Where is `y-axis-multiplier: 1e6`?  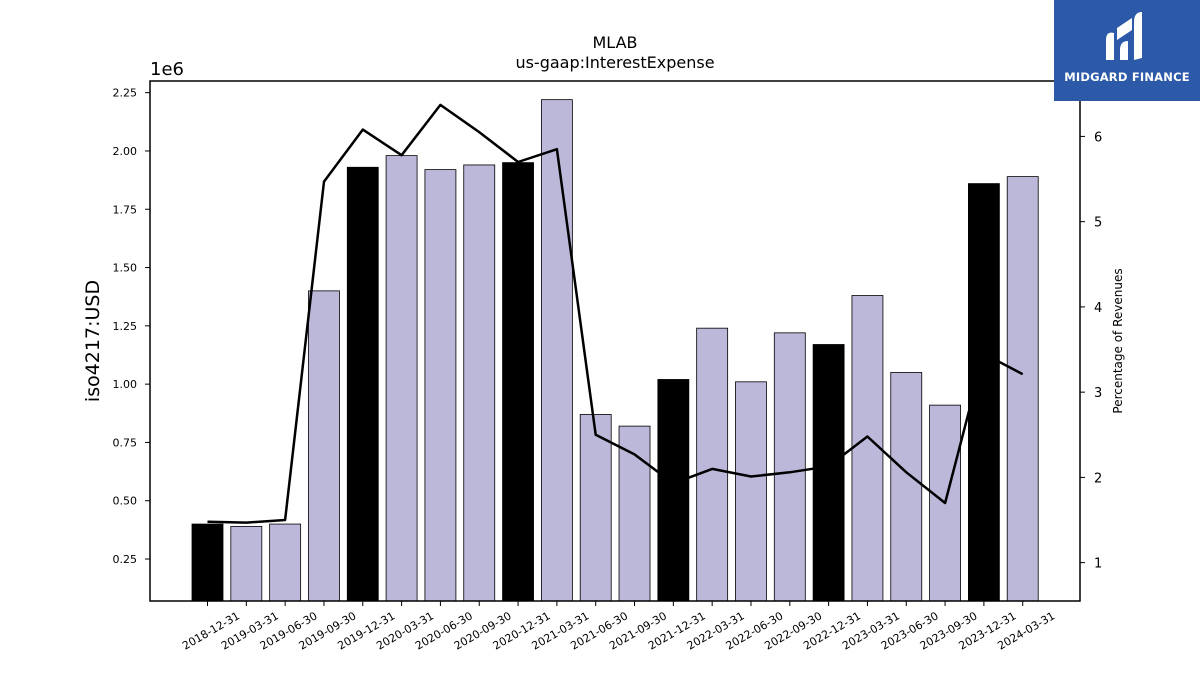 y-axis-multiplier: 1e6 is located at coordinates (167, 69).